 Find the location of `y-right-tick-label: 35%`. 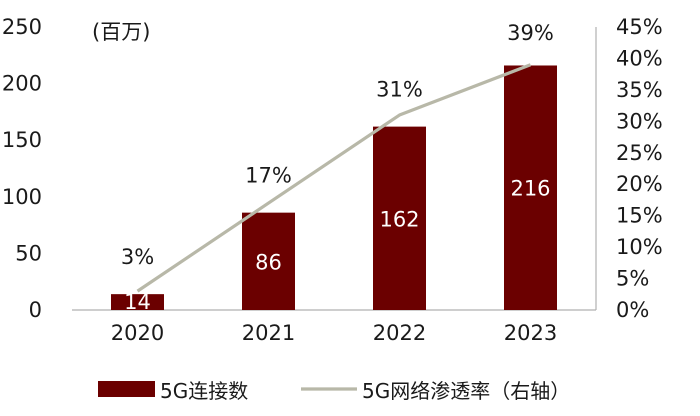

y-right-tick-label: 35% is located at coordinates (639, 90).